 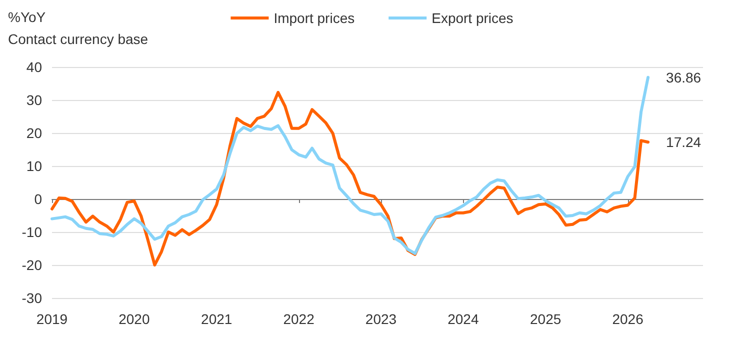 What do you see at coordinates (463, 319) in the screenshot?
I see `x-tick-label: 2024` at bounding box center [463, 319].